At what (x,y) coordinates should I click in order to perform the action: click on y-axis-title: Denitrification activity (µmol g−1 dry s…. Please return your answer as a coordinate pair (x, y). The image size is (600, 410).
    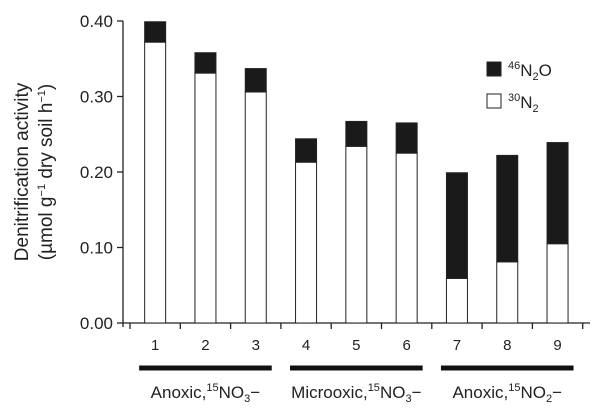
    Looking at the image, I should click on (34, 171).